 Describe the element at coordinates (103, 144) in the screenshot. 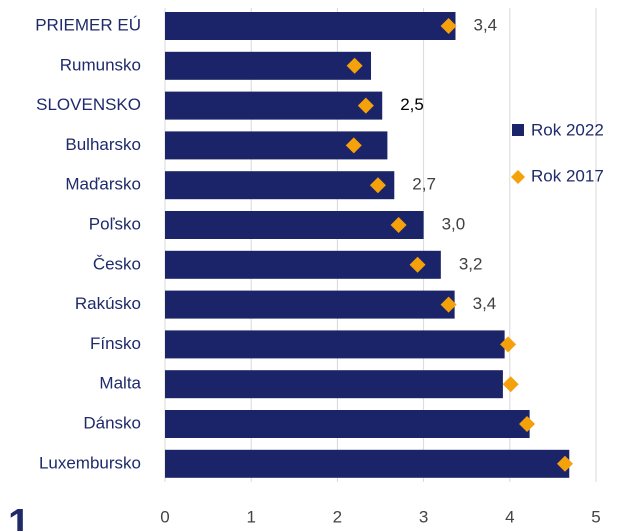

I see `category-label: Bulharsko` at that location.